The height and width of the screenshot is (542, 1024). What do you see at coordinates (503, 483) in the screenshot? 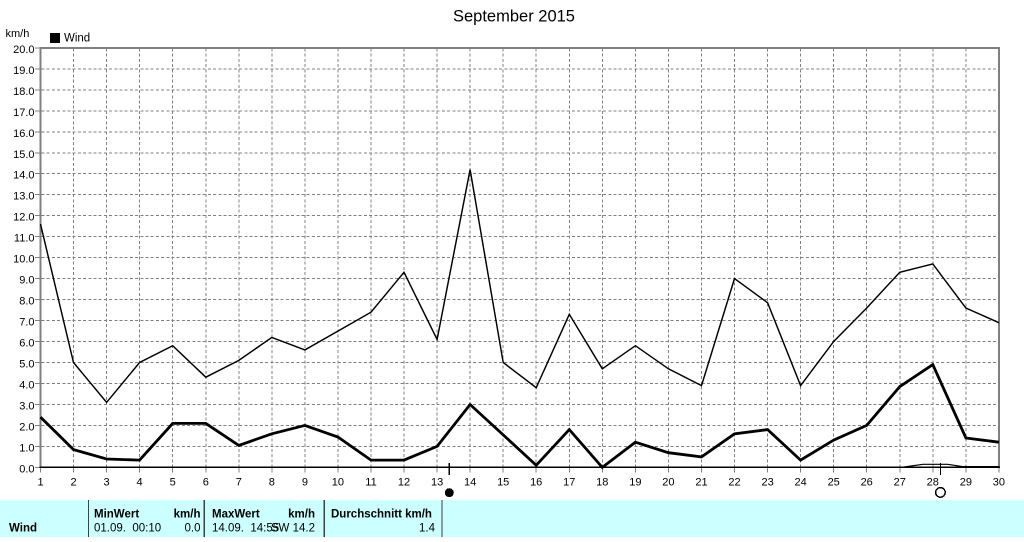
I see `svg-text: 15` at bounding box center [503, 483].